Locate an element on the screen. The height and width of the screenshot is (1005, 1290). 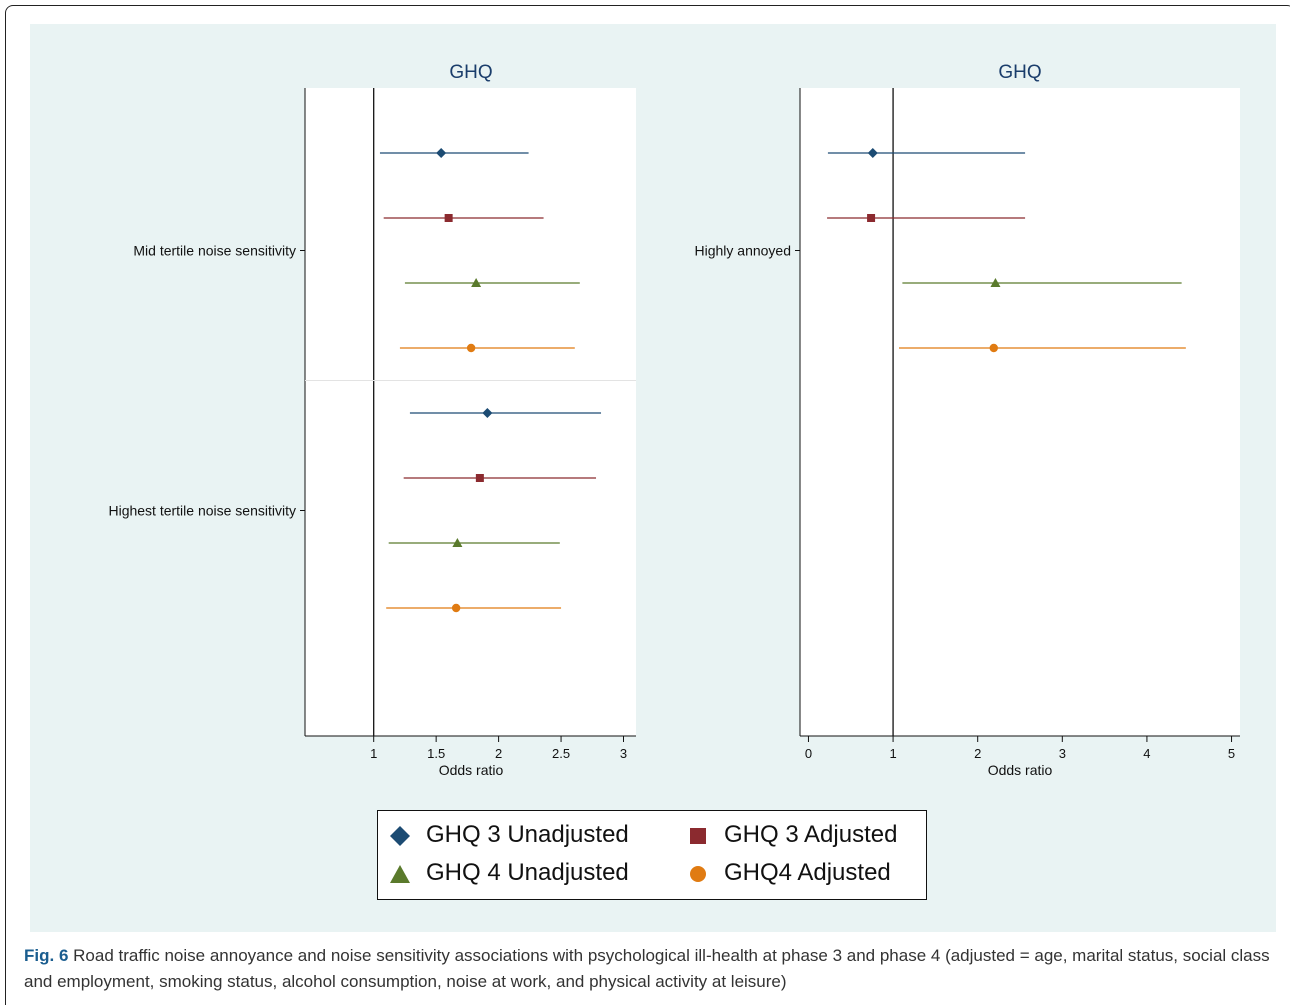
x-tick-label: 2.5 is located at coordinates (561, 753).